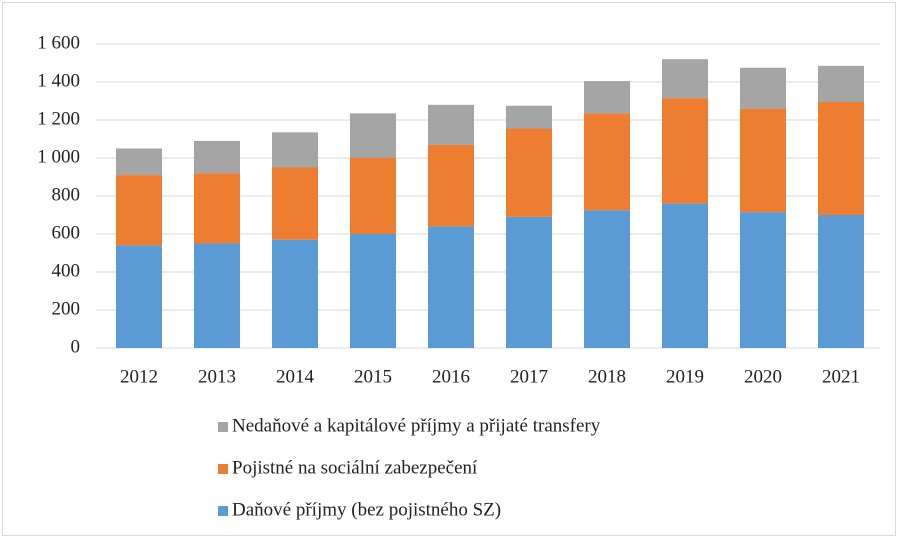  Describe the element at coordinates (451, 376) in the screenshot. I see `x-tick-label: 2016` at that location.